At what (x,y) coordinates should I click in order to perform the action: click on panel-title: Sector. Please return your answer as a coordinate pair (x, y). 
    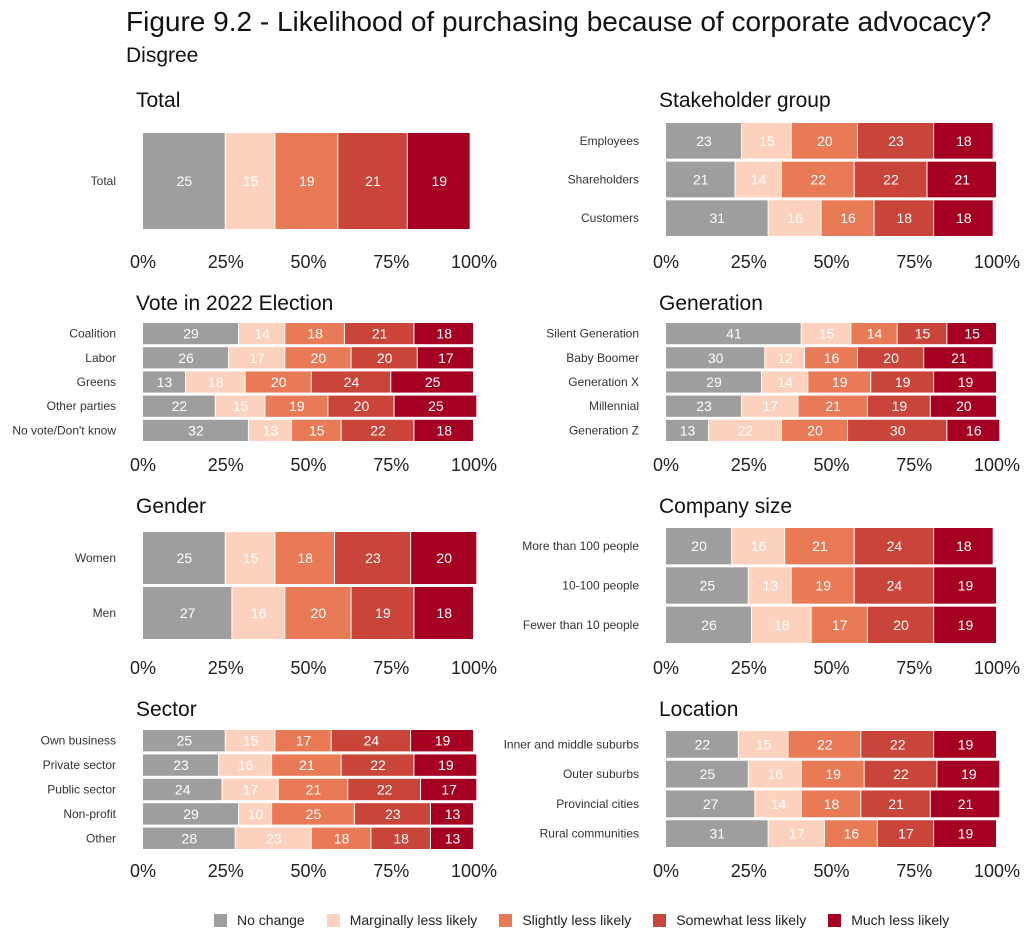
    Looking at the image, I should click on (166, 709).